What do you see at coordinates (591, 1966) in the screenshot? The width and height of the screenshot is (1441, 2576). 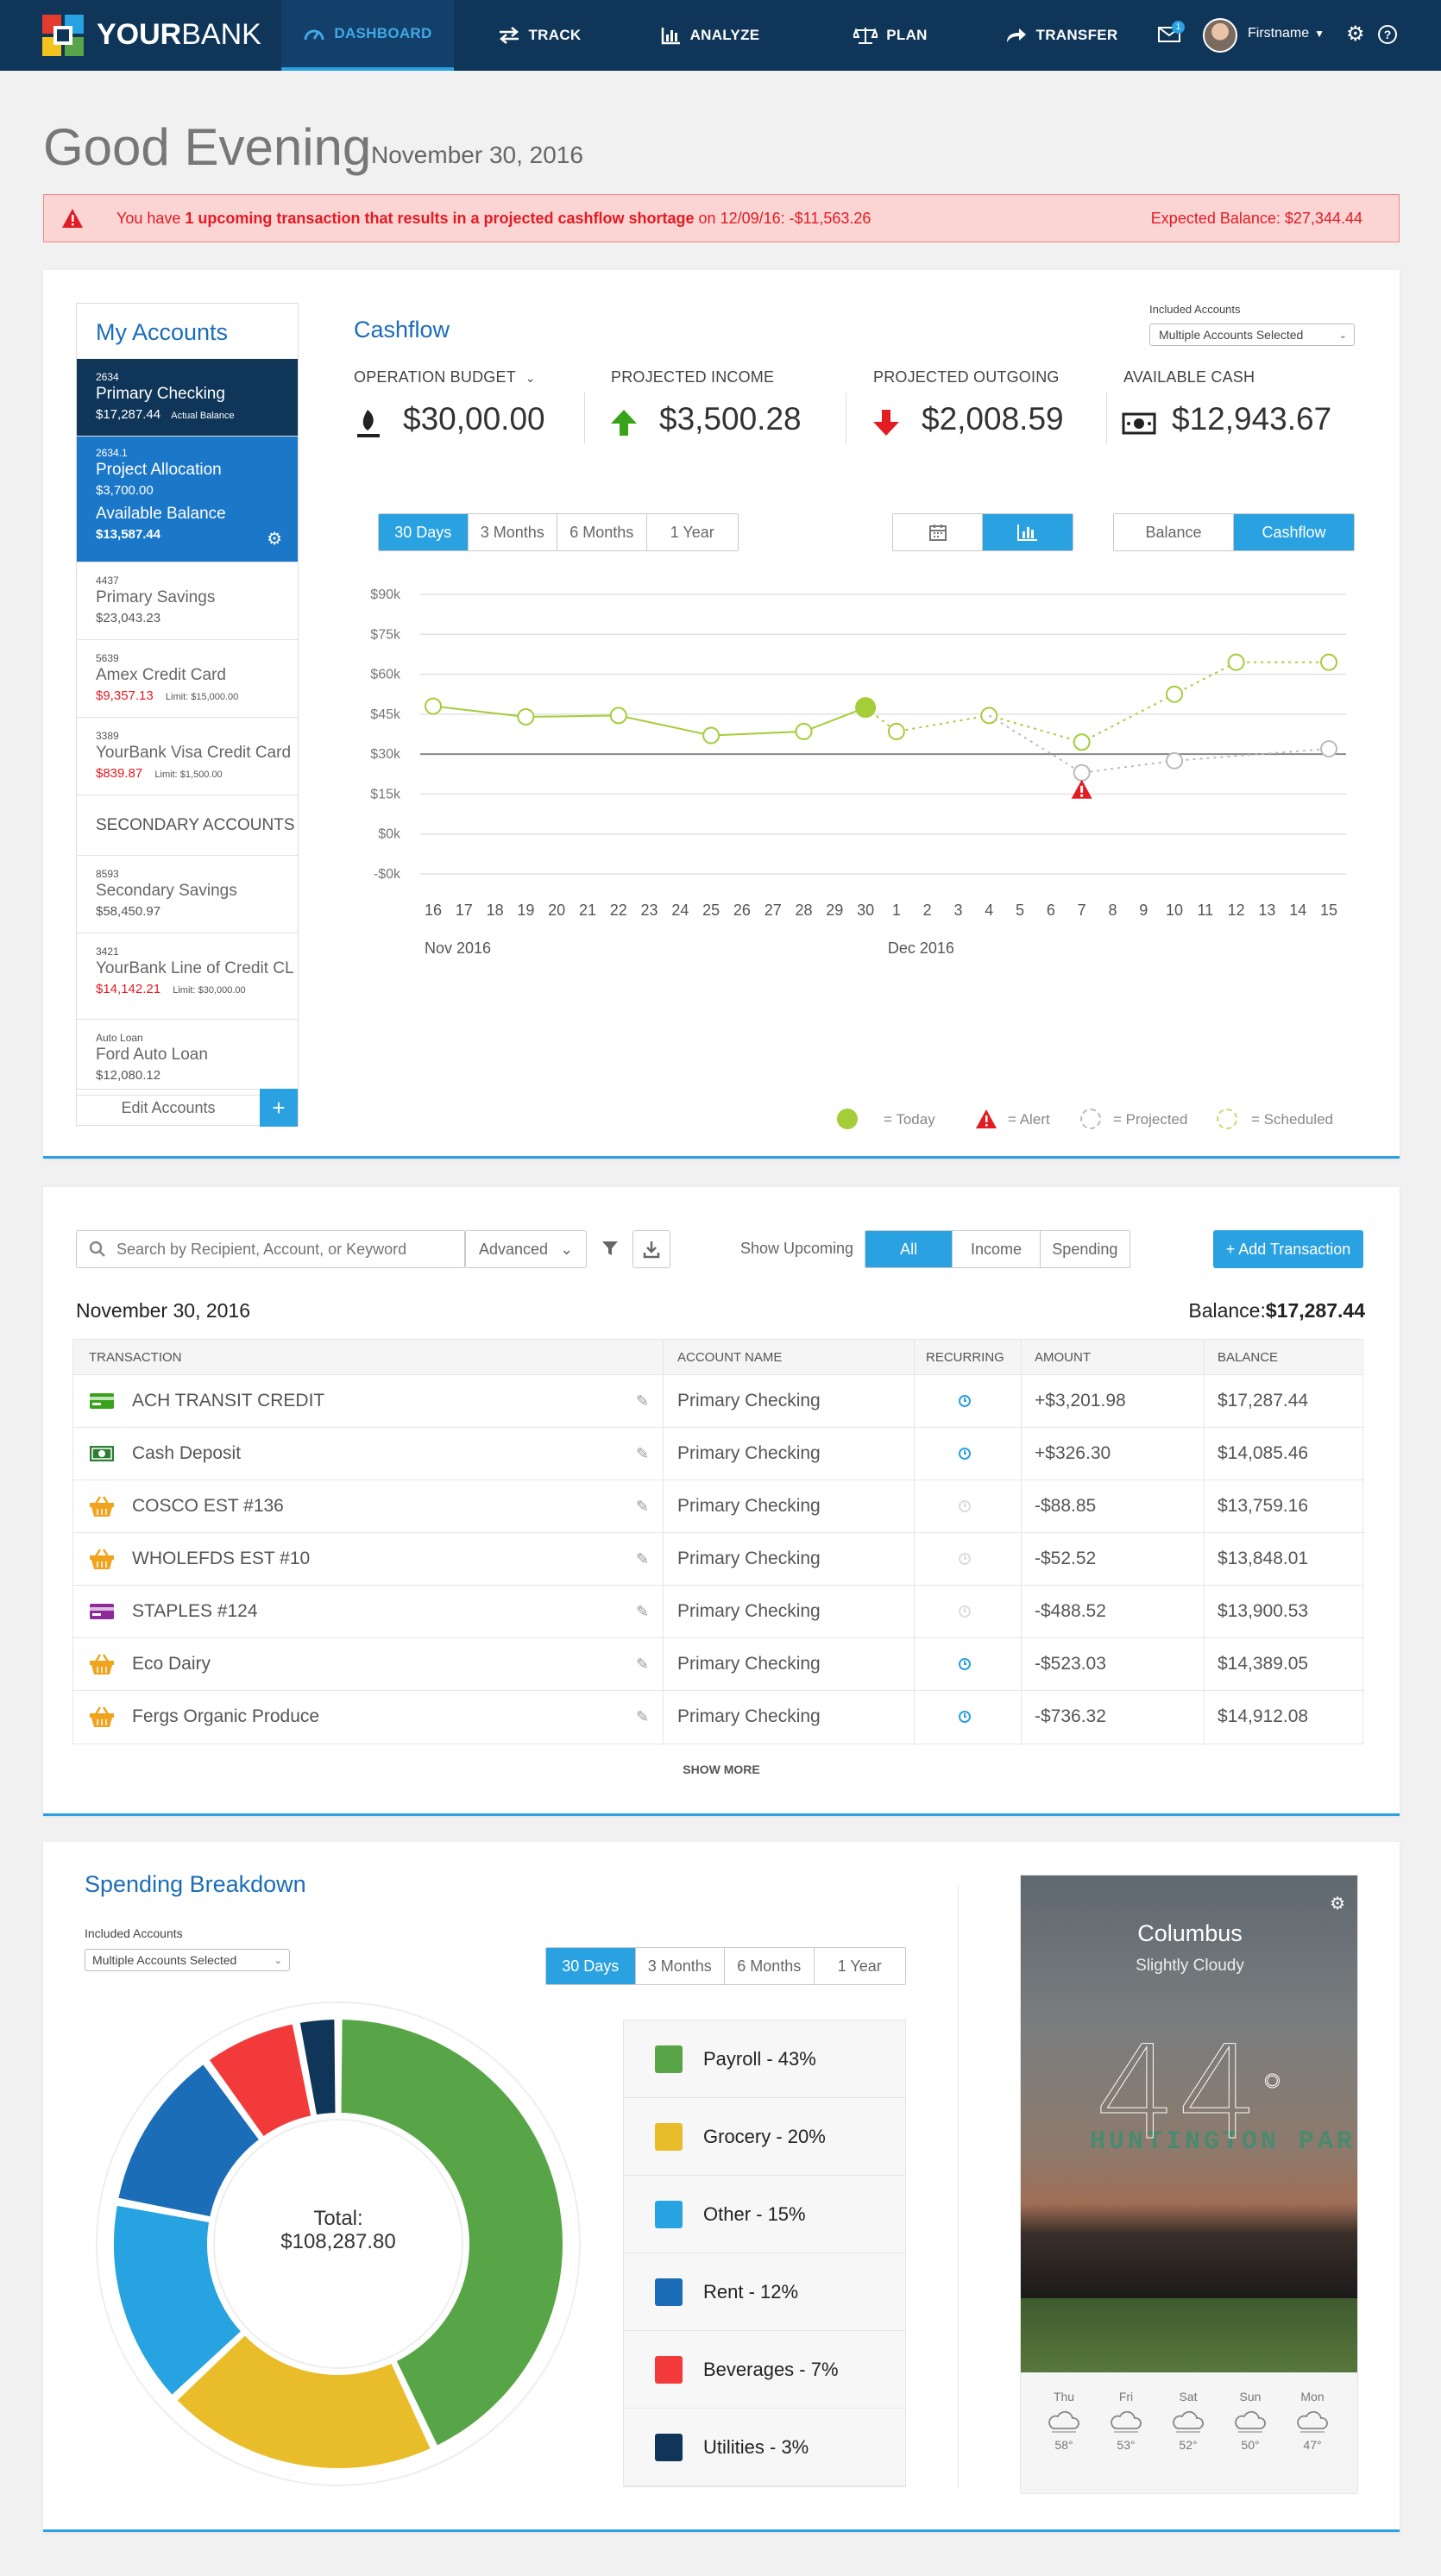 I see `spending-range-30-days: 30 Days` at bounding box center [591, 1966].